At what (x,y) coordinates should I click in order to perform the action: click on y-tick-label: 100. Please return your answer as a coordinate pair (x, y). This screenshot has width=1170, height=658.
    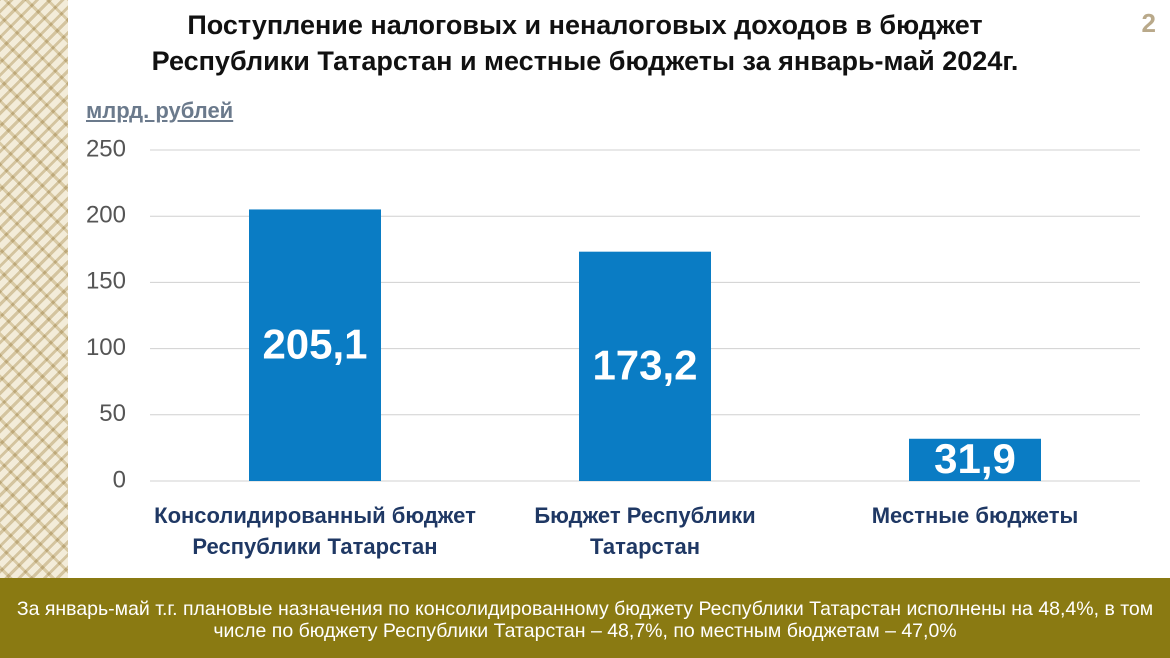
    Looking at the image, I should click on (106, 347).